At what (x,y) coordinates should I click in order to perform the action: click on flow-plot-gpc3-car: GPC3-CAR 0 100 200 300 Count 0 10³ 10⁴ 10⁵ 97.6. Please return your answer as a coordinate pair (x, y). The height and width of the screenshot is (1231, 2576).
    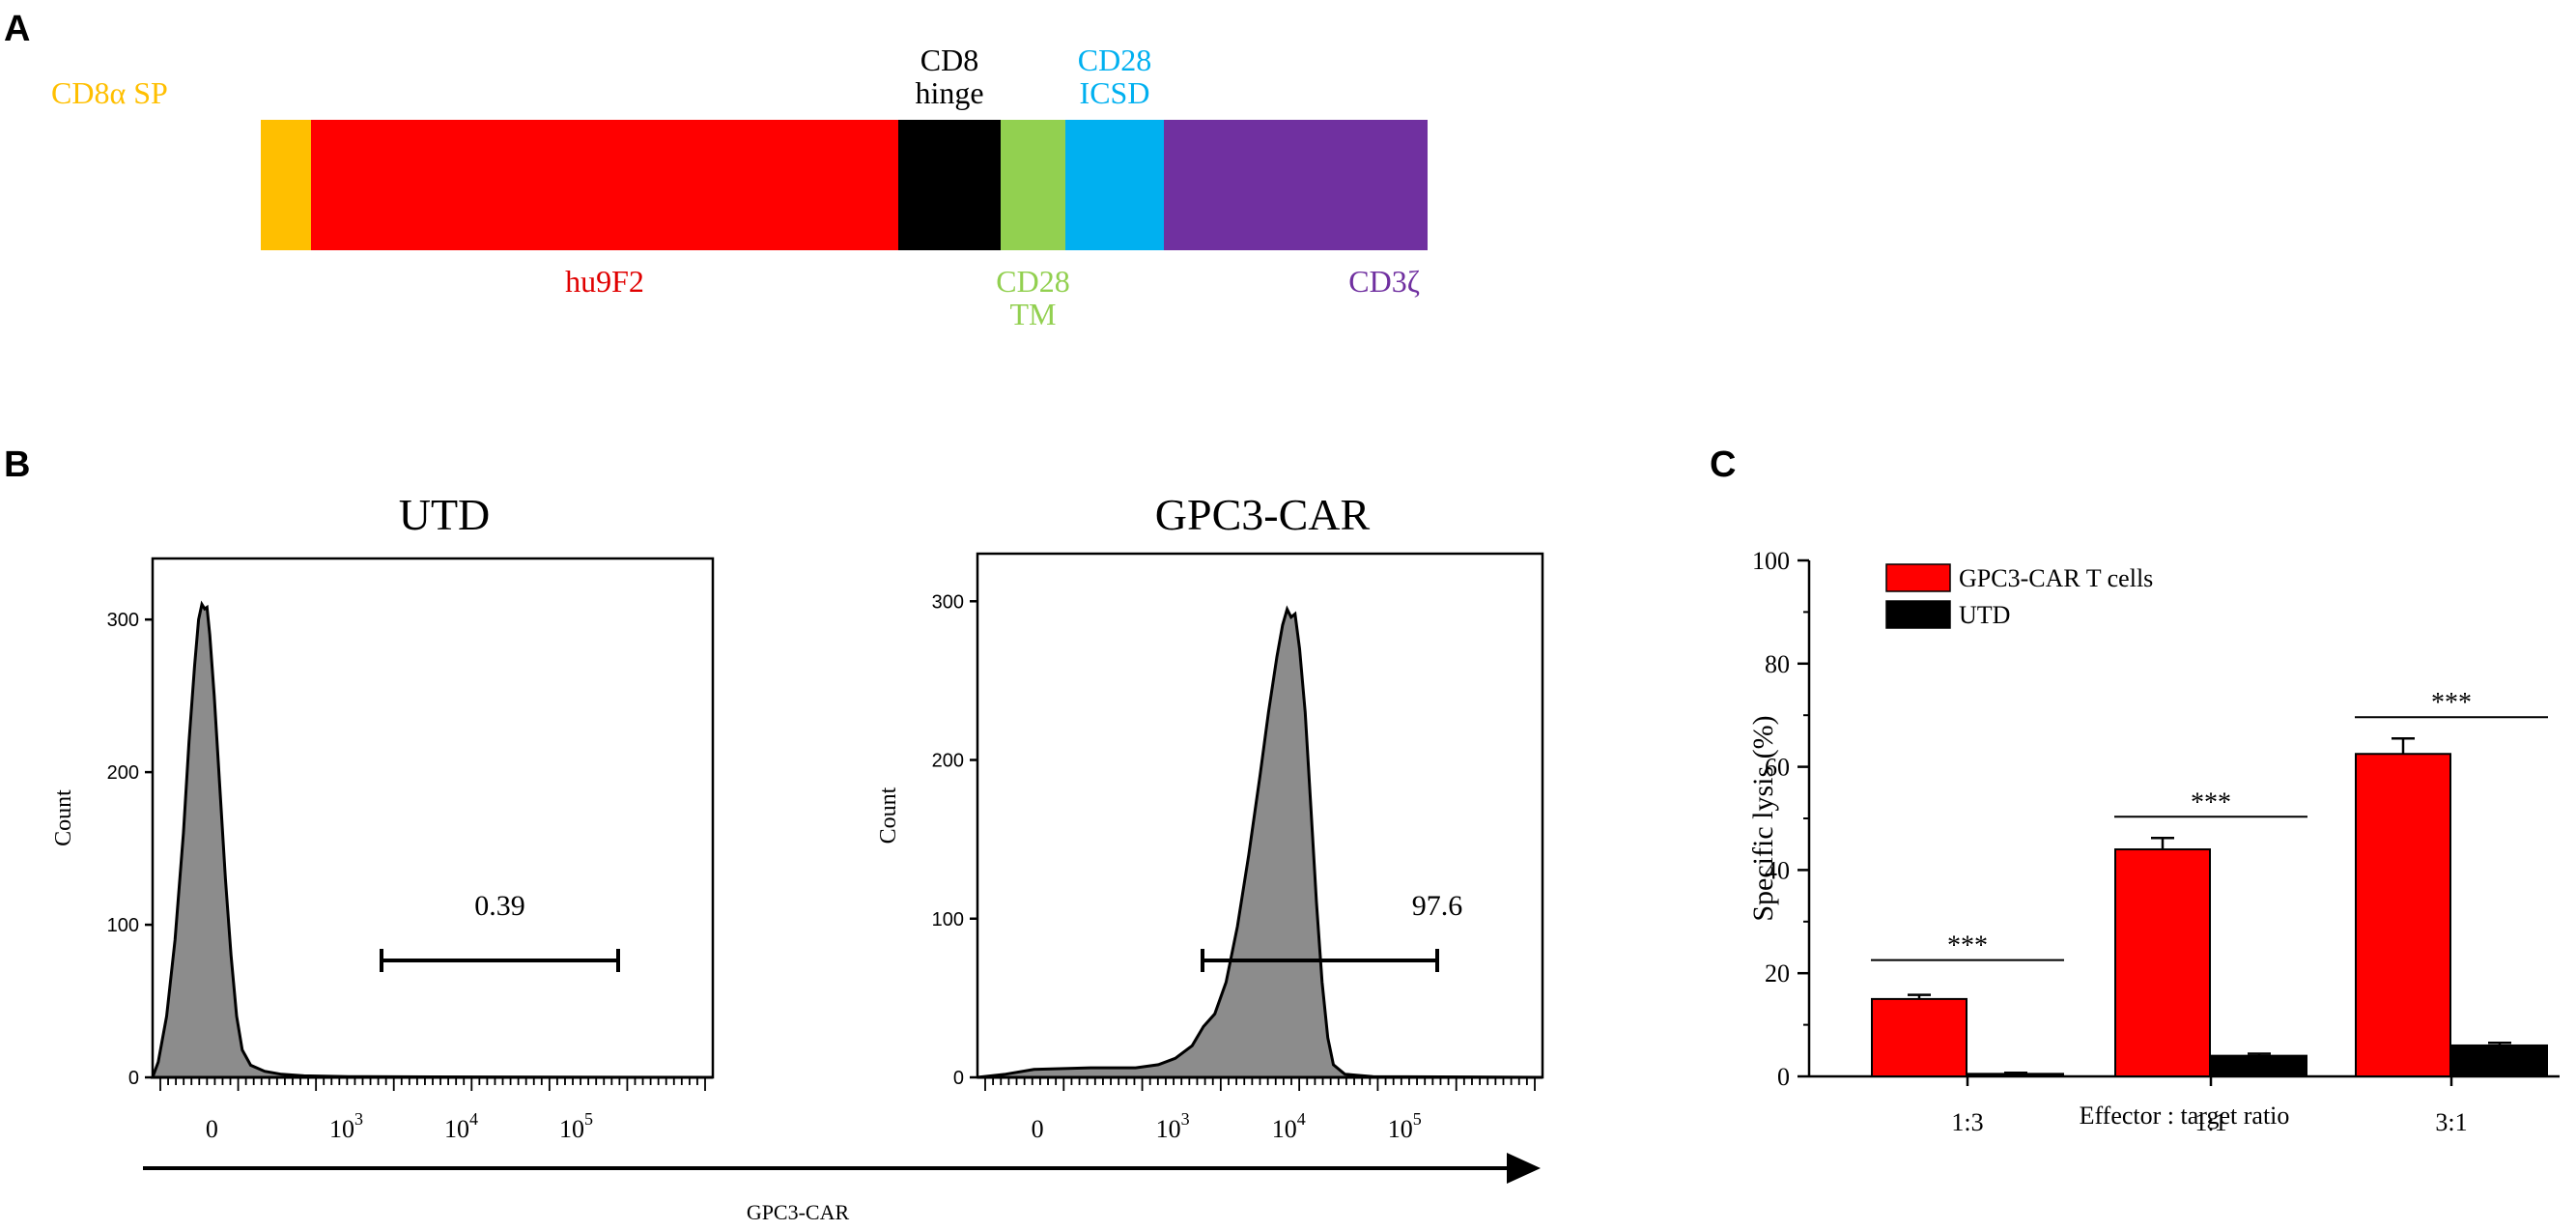
    Looking at the image, I should click on (1210, 816).